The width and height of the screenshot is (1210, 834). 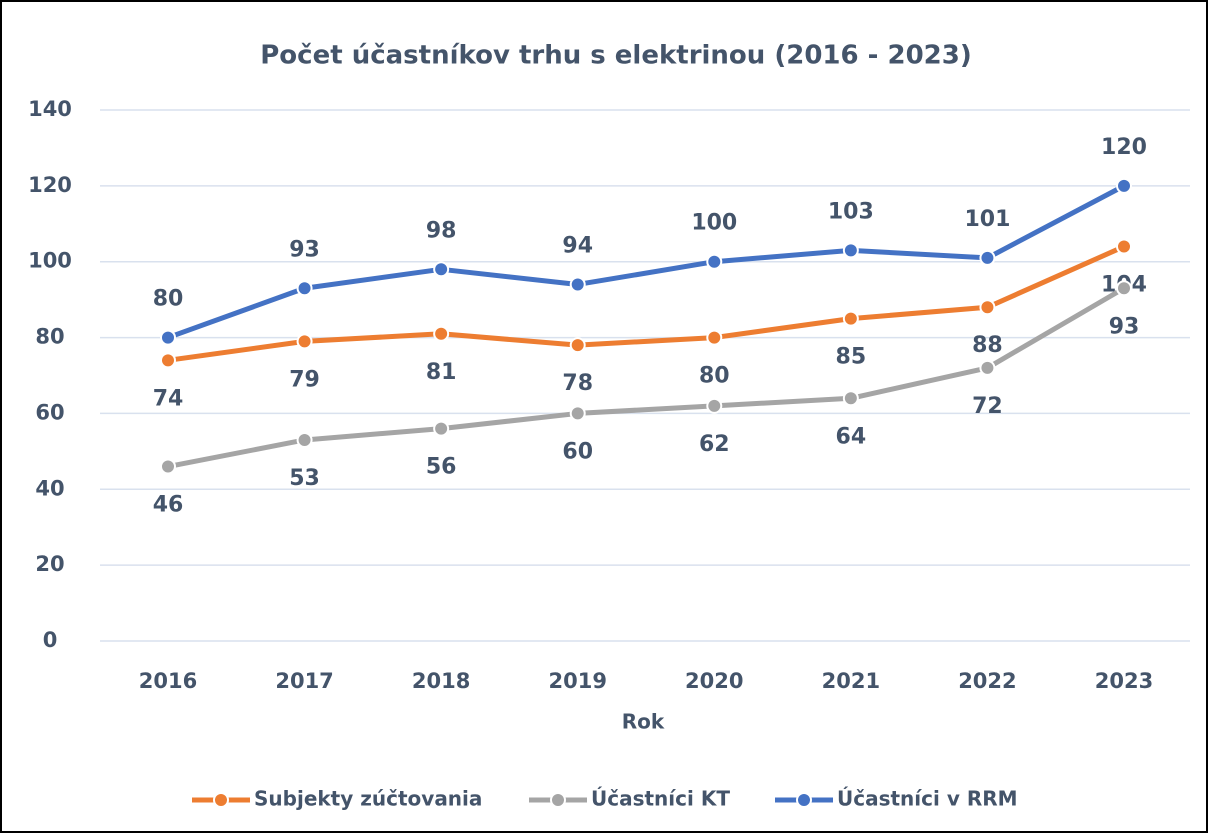 I want to click on data-label: 46, so click(x=168, y=505).